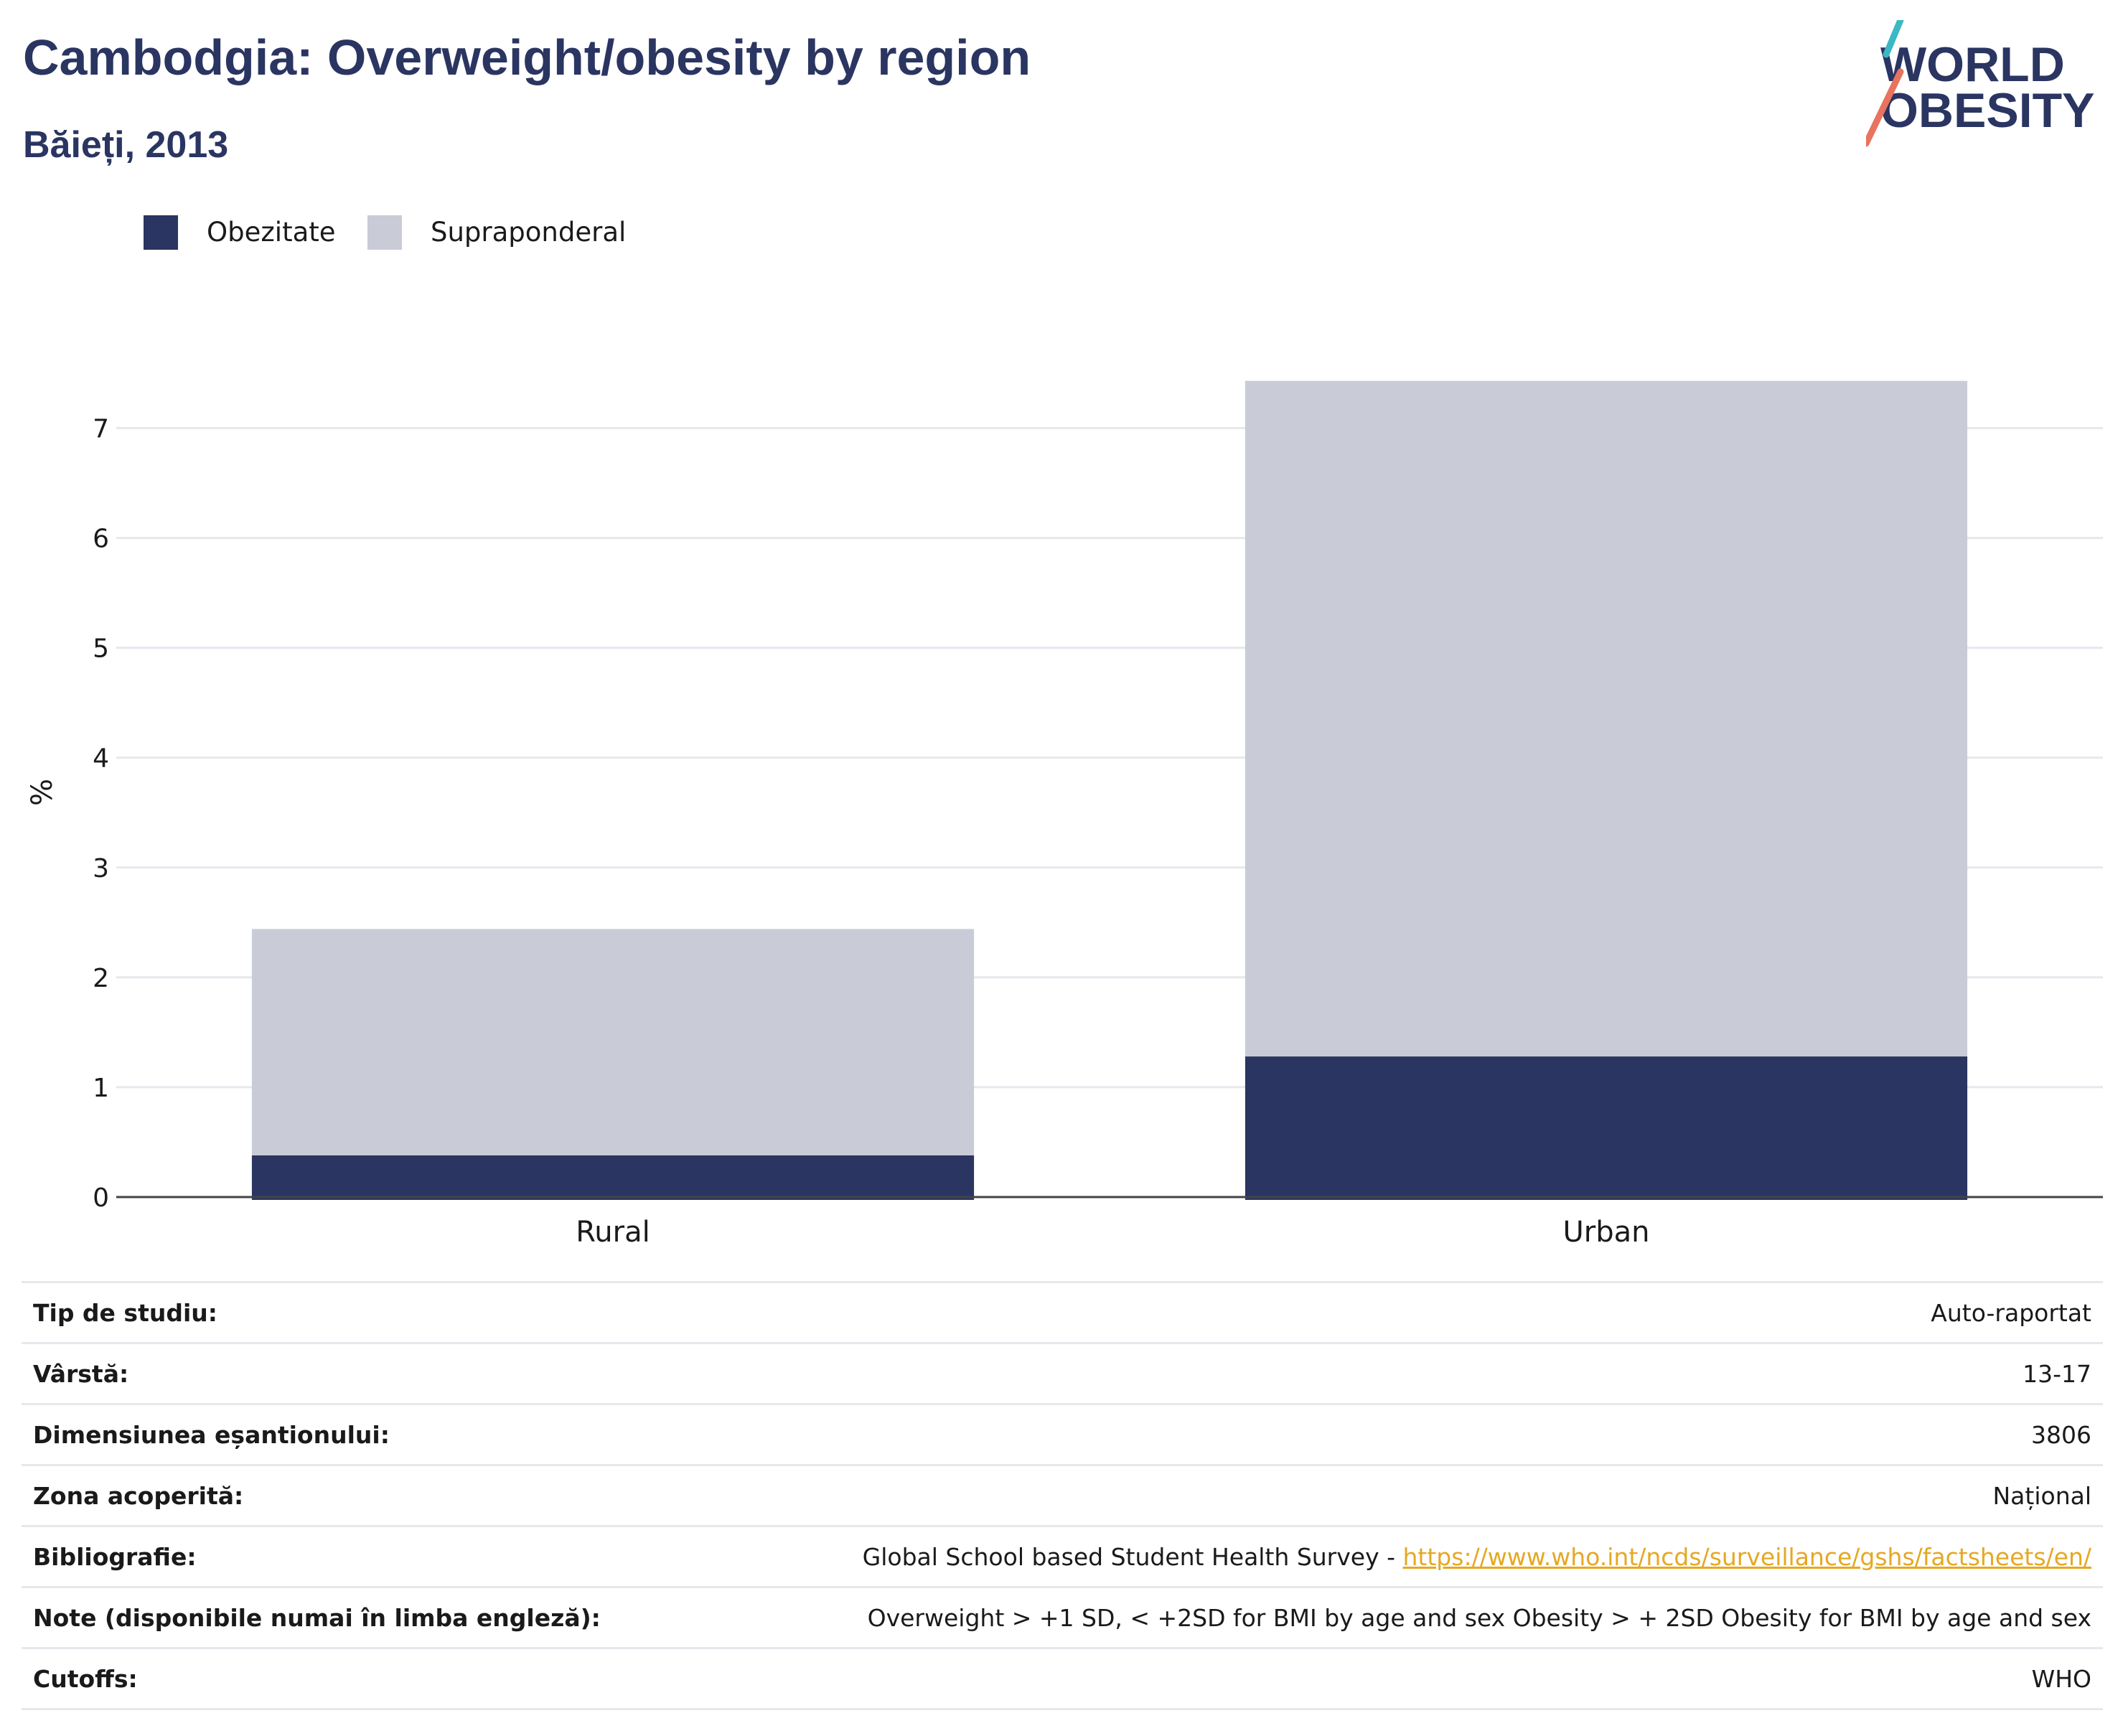 The width and height of the screenshot is (2123, 1736). What do you see at coordinates (1606, 718) in the screenshot?
I see `bar-supraponderal-urban` at bounding box center [1606, 718].